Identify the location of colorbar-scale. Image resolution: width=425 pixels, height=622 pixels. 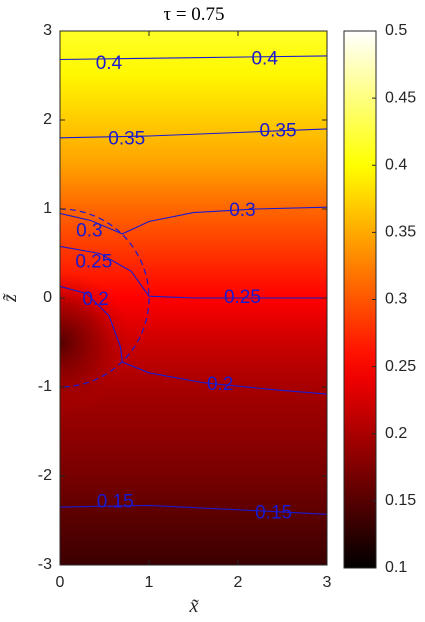
(360, 299).